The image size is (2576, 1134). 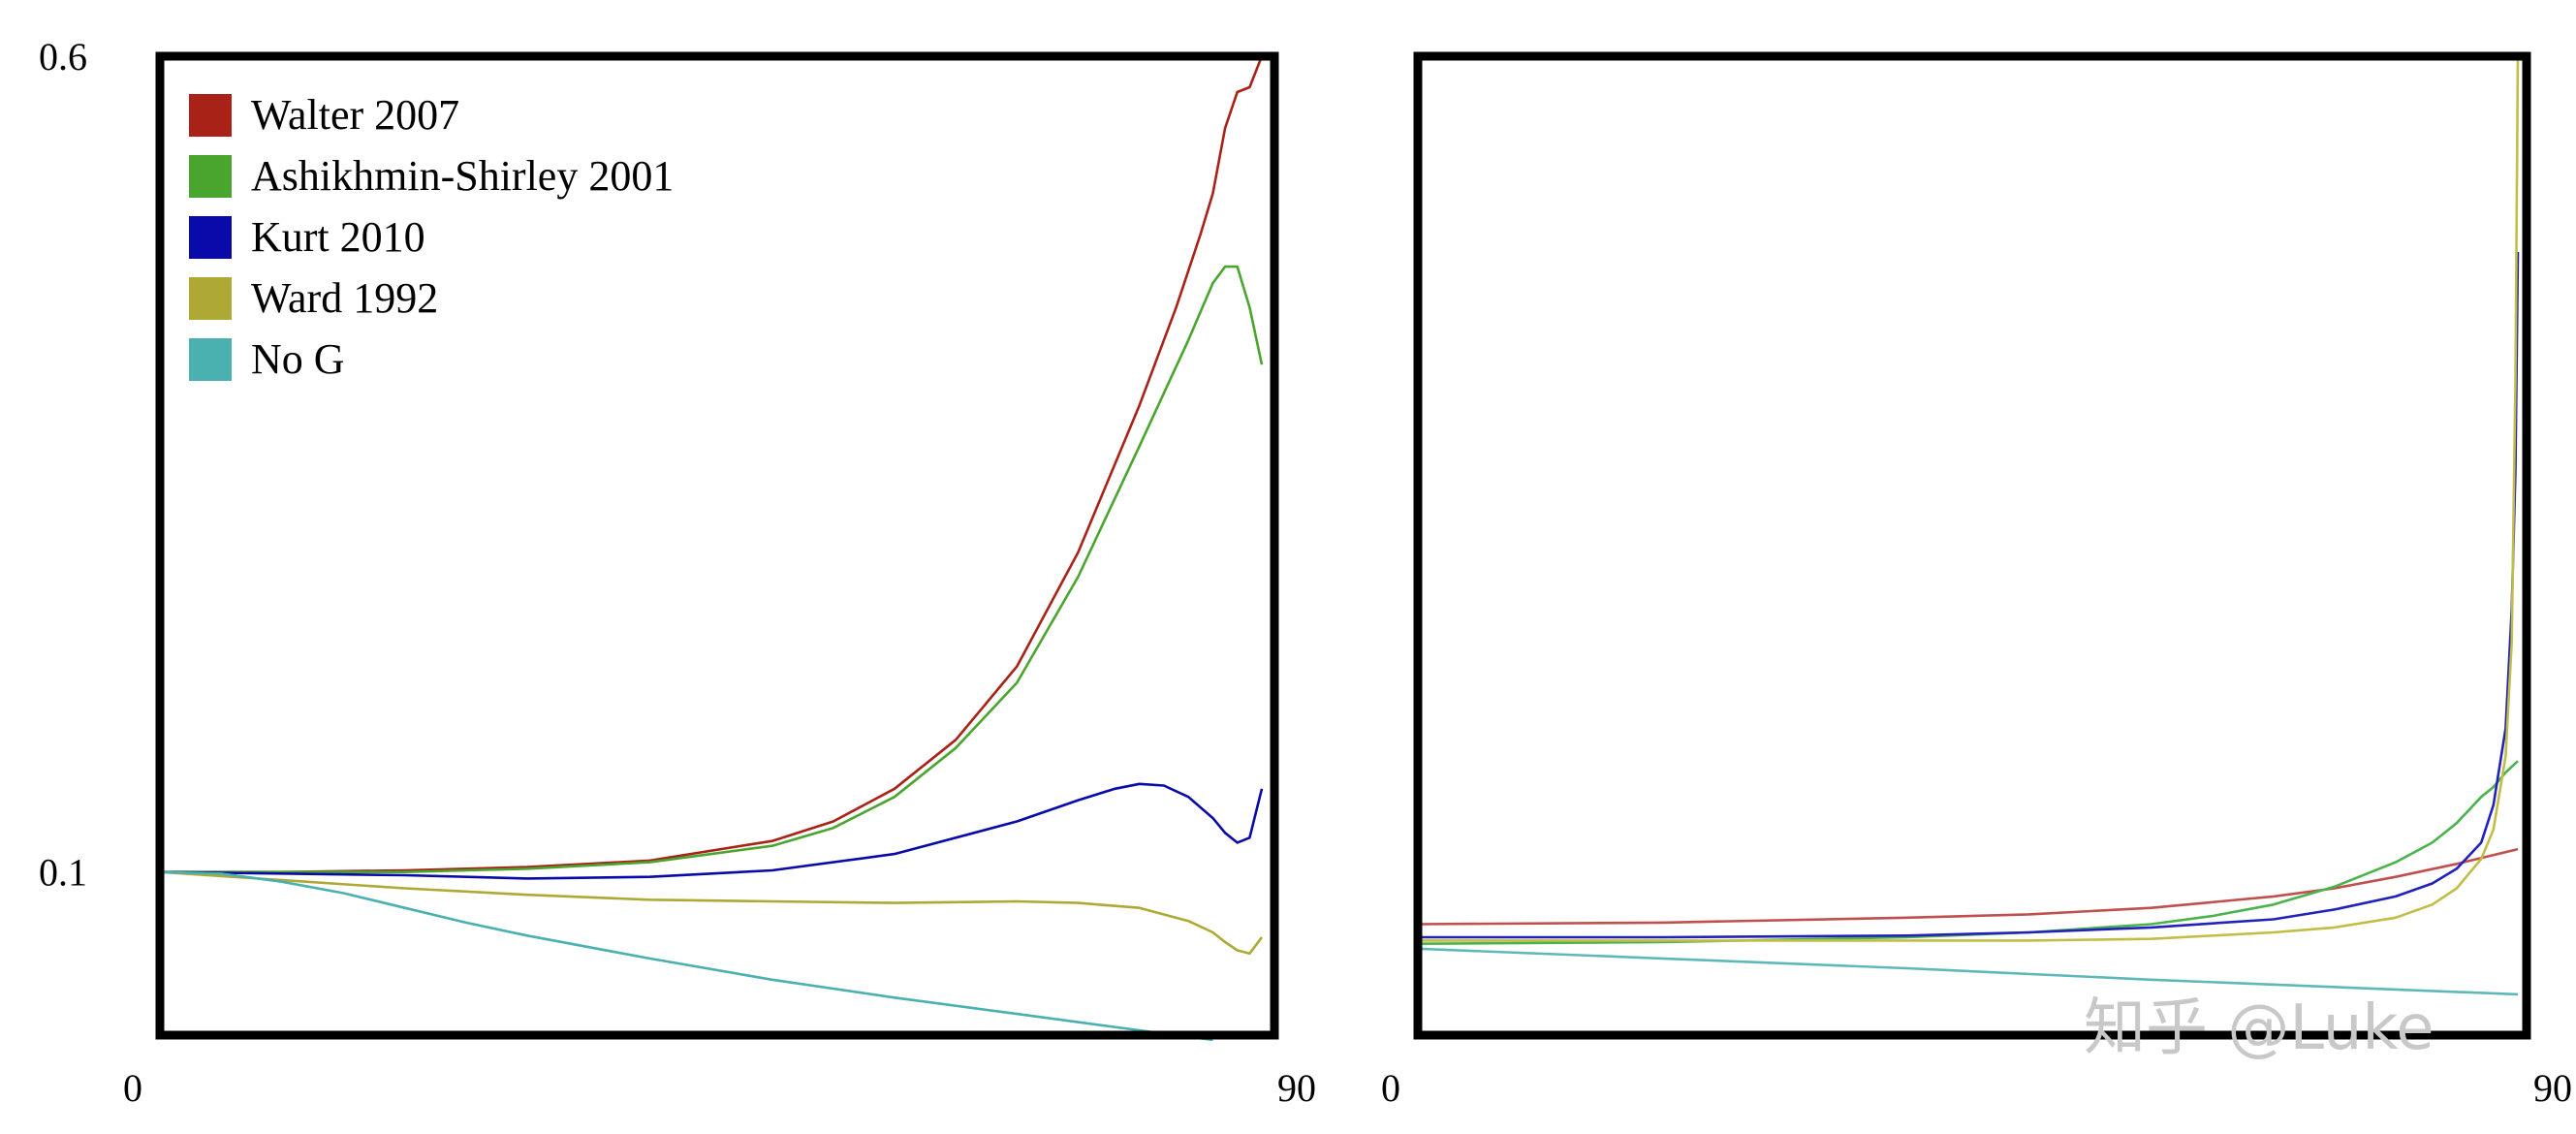 I want to click on left-x-tick-label: 90, so click(x=1296, y=1088).